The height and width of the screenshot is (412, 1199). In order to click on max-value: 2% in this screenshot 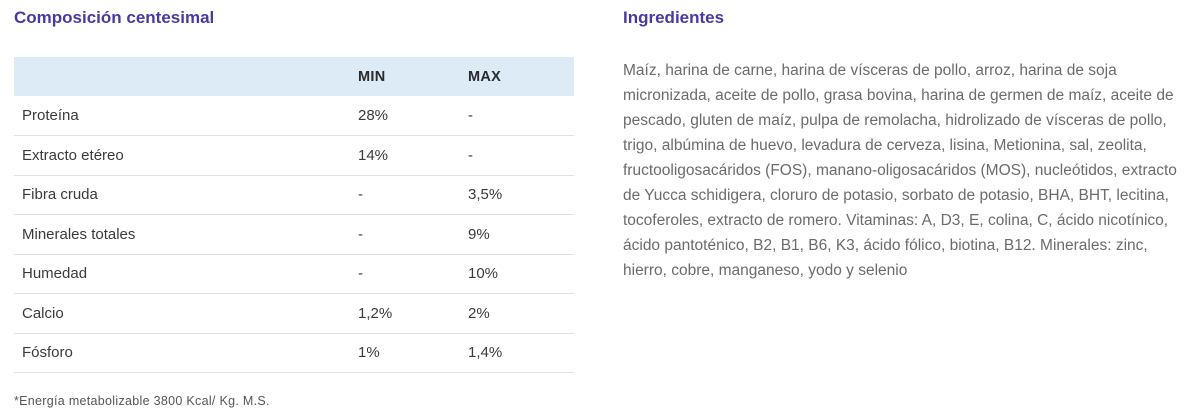, I will do `click(479, 313)`.